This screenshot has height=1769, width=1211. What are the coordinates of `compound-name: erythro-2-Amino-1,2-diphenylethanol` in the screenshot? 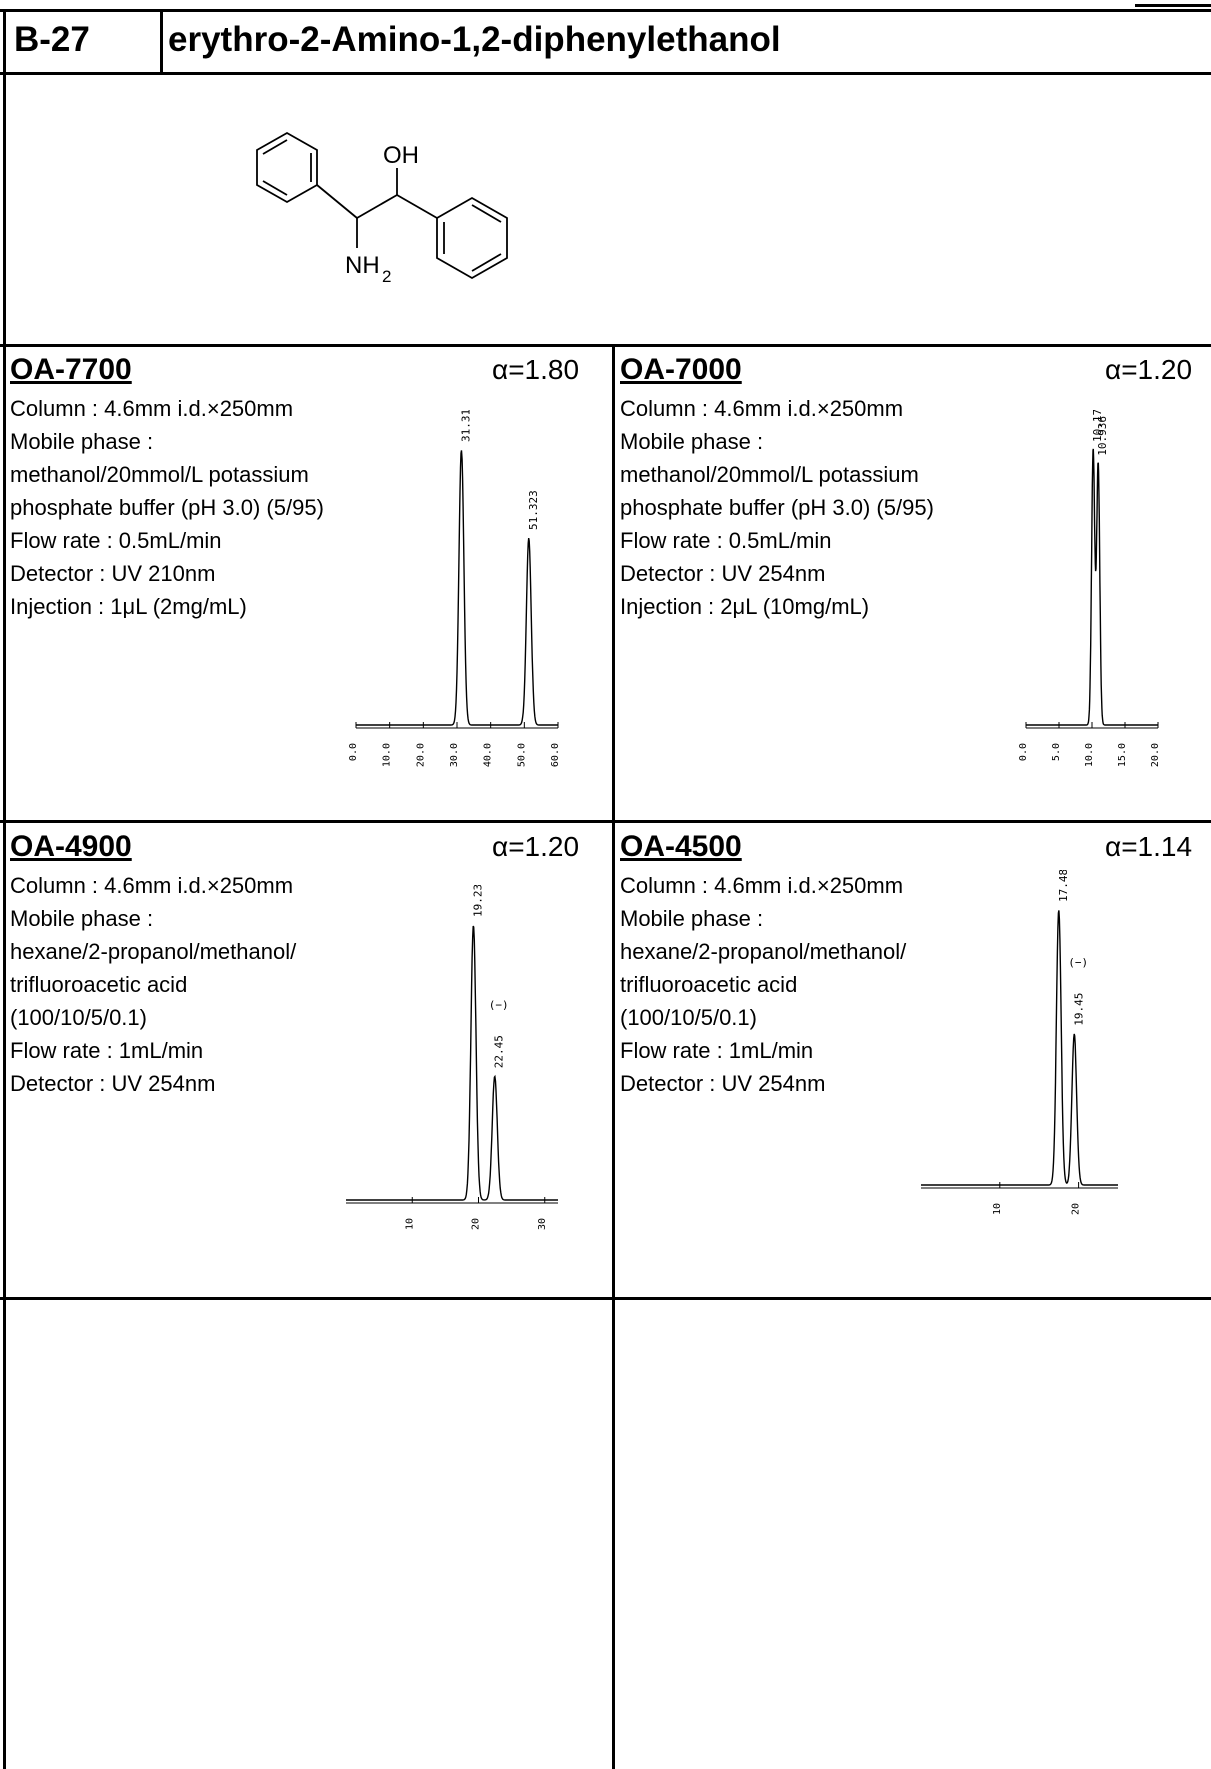 It's located at (474, 39).